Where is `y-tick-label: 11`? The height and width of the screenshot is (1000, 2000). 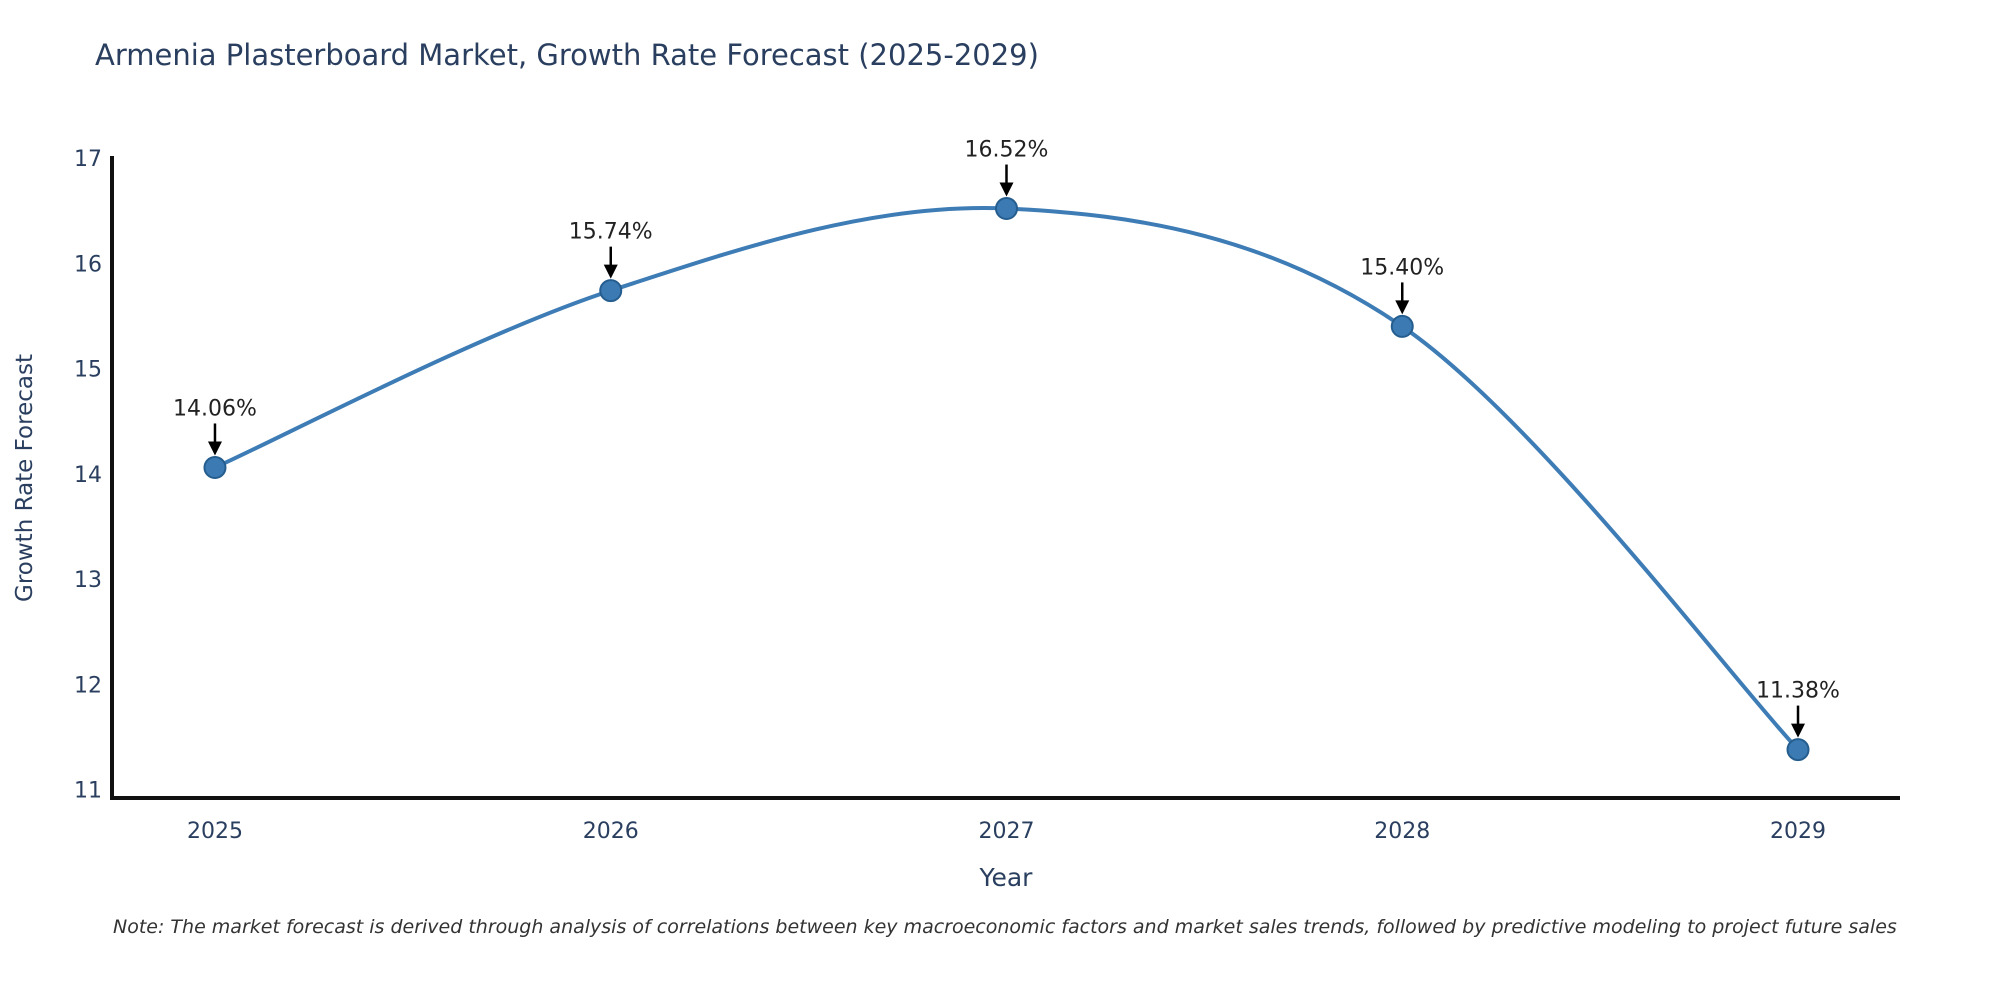
y-tick-label: 11 is located at coordinates (88, 791).